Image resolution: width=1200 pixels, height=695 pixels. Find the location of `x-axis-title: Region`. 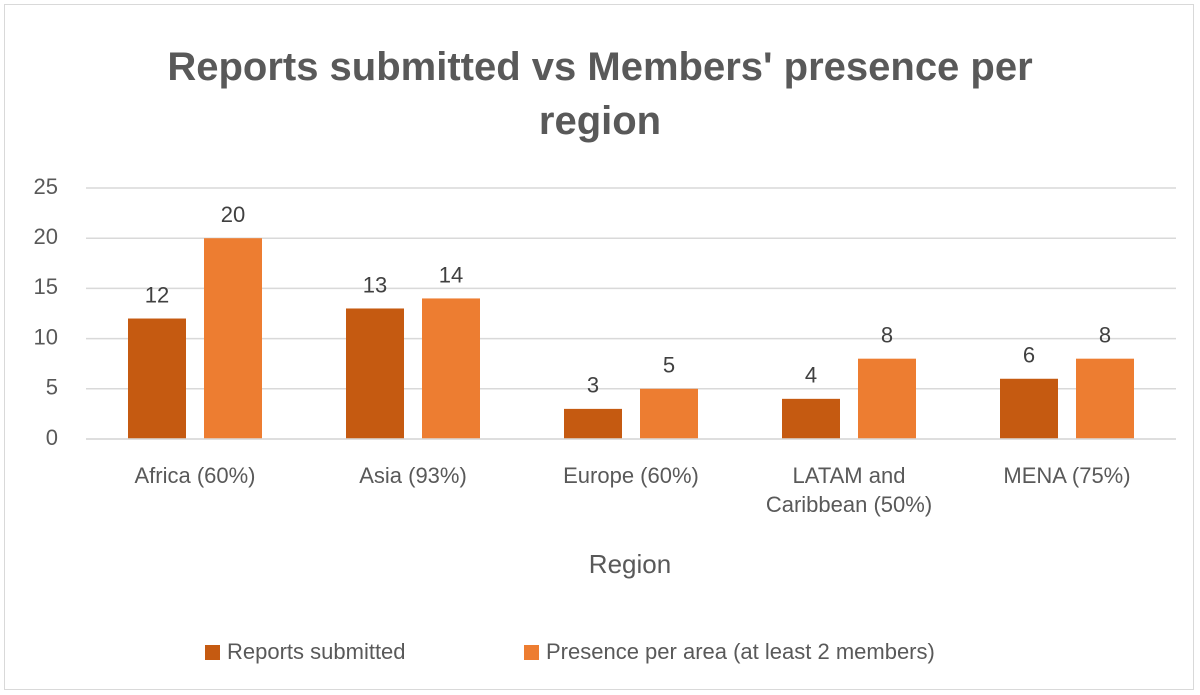

x-axis-title: Region is located at coordinates (630, 564).